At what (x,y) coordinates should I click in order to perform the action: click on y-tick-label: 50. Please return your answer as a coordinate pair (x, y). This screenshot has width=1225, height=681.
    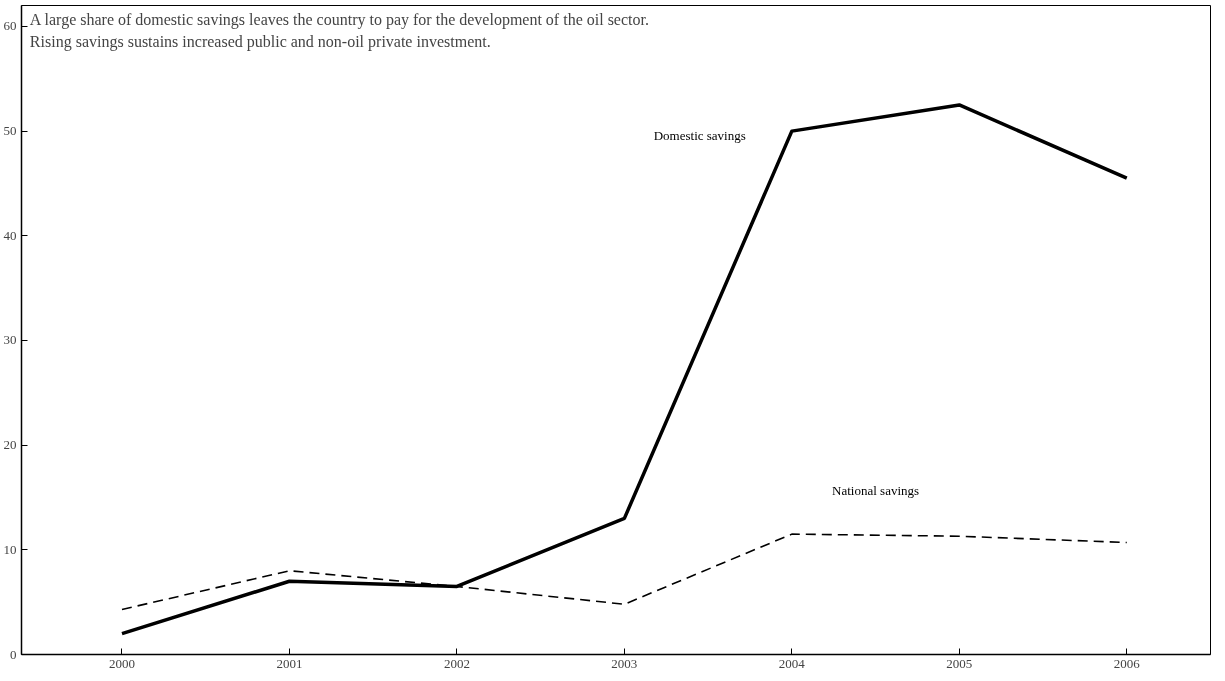
    Looking at the image, I should click on (10, 131).